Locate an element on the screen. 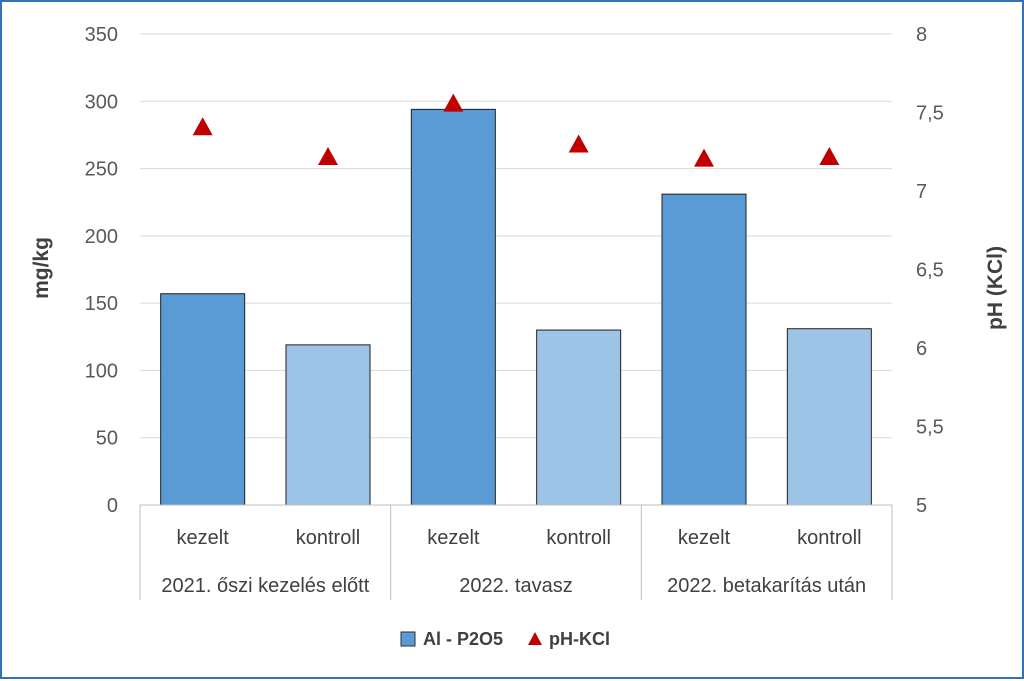  left-axis-ticks: 0 50 100 150 200 250 300 350 is located at coordinates (101, 270).